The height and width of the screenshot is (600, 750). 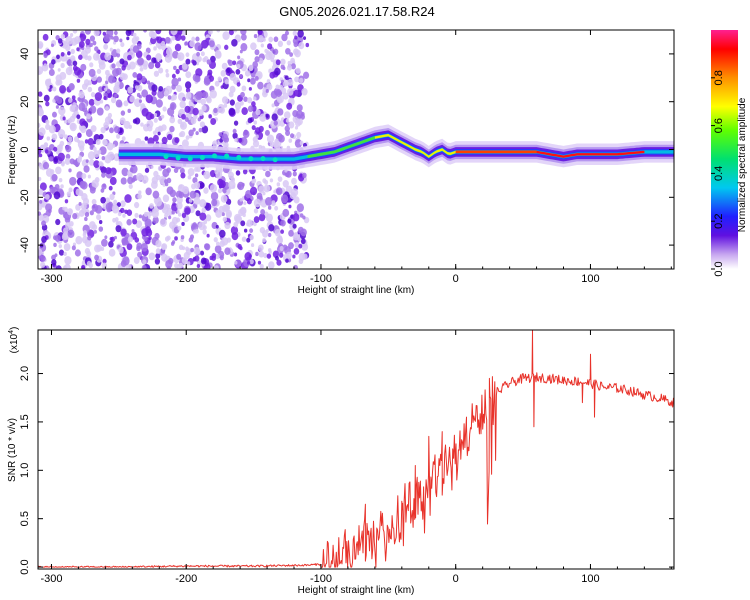 I want to click on colorbar-ticks: 0.0 0.2 0.4 0.6 0.8, so click(x=718, y=173).